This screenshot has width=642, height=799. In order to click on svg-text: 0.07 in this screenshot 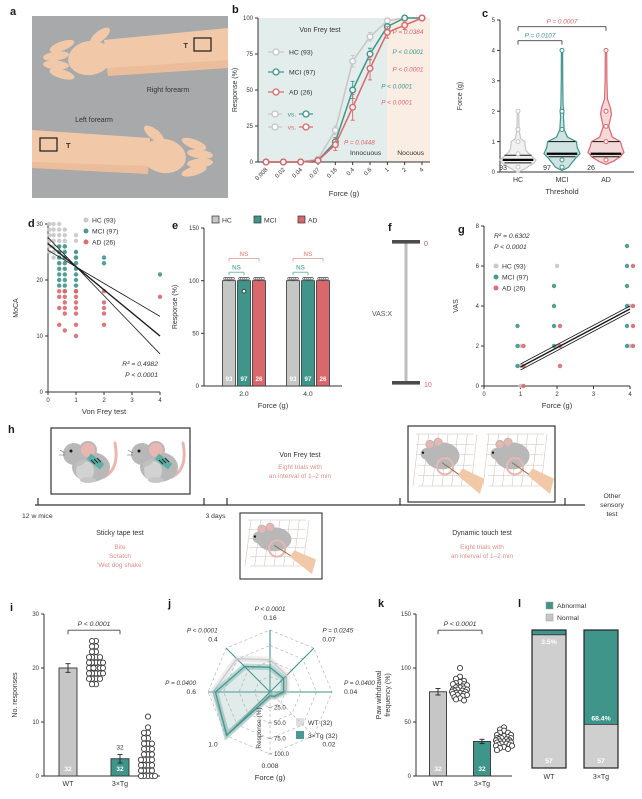, I will do `click(315, 173)`.